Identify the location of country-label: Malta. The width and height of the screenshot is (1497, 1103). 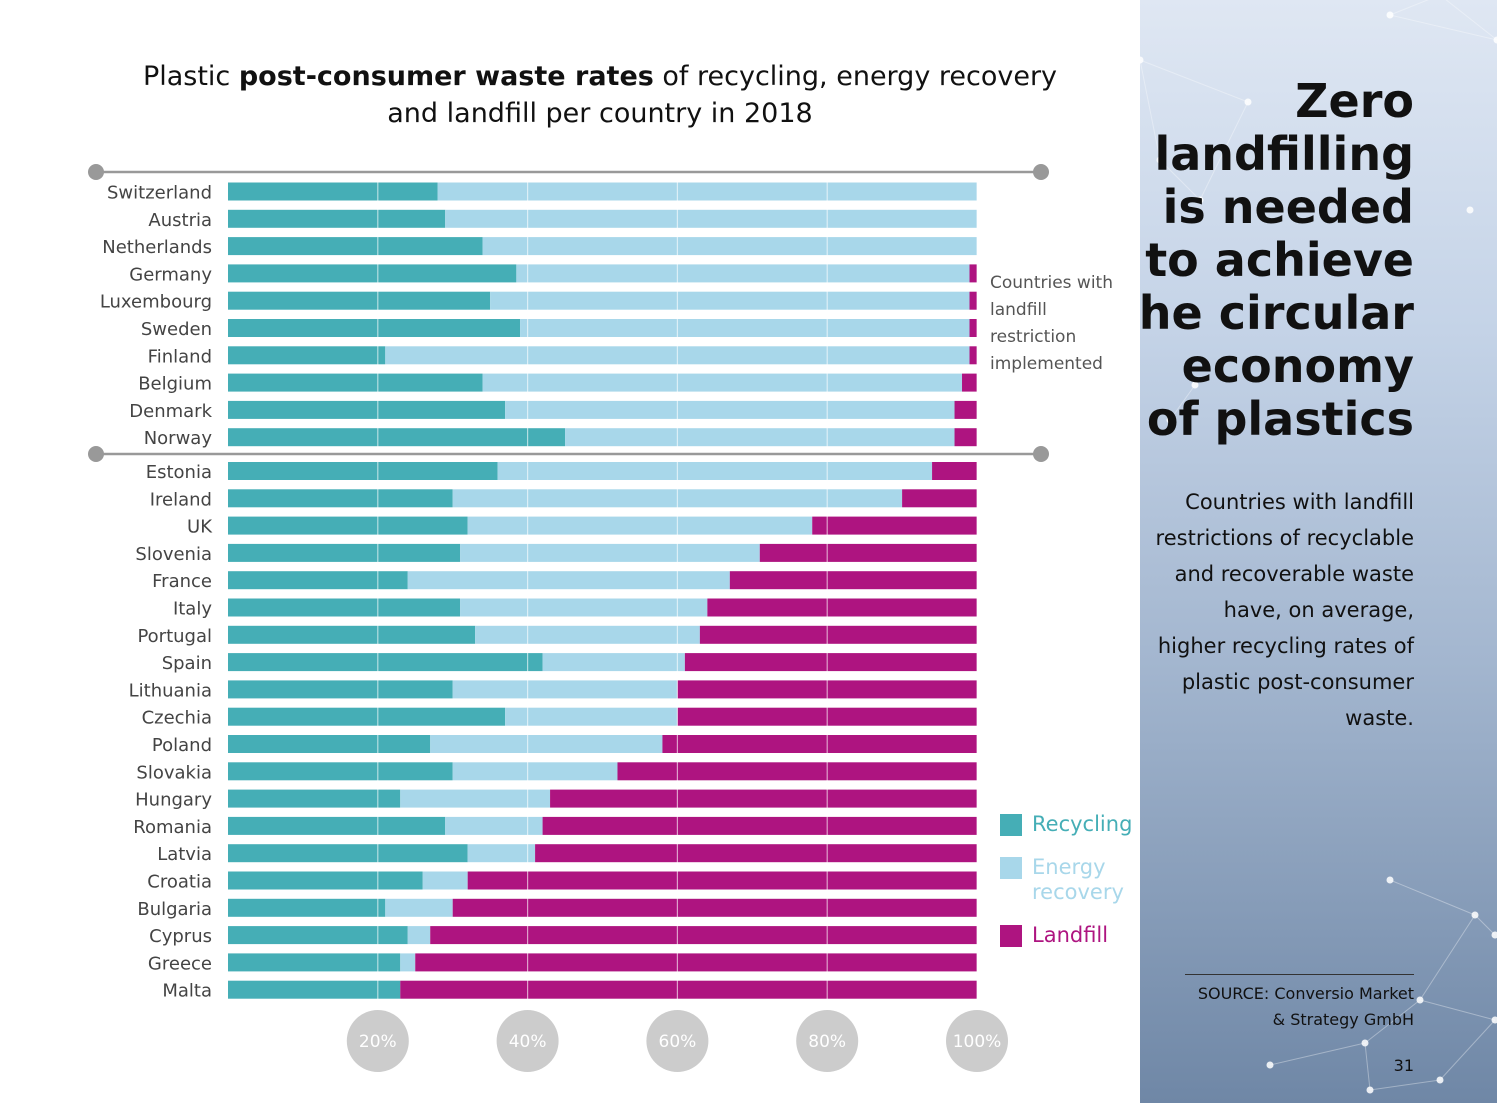
(187, 991).